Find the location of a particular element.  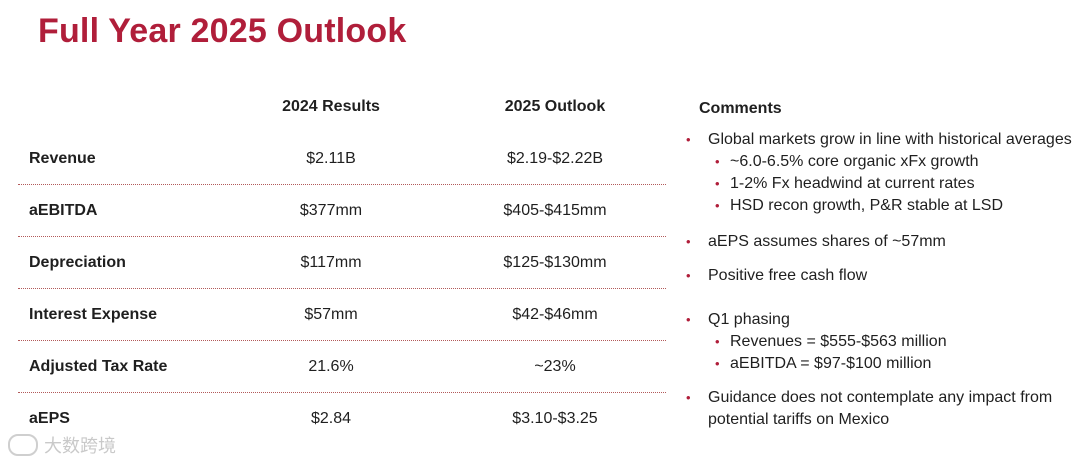

column-header-2024-results: 2024 Results is located at coordinates (331, 106).